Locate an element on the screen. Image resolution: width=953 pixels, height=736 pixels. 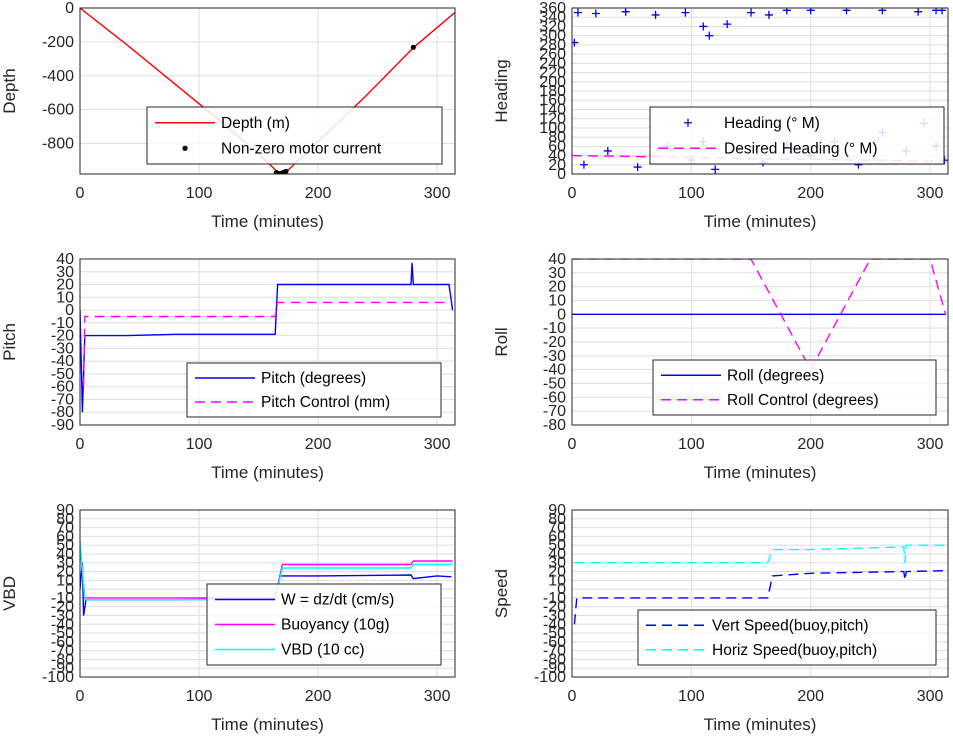
y-tick-label: 240 is located at coordinates (552, 63).